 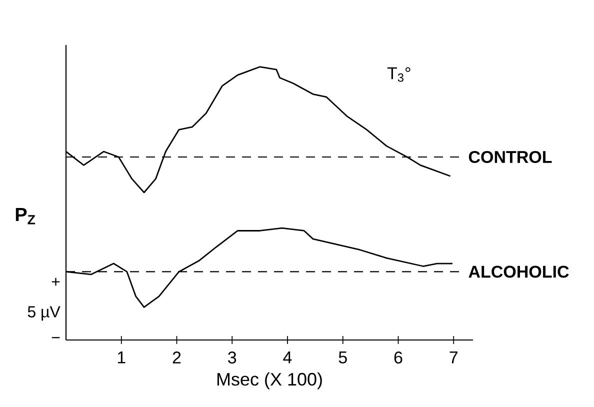 What do you see at coordinates (176, 358) in the screenshot?
I see `x-tick-label: 2` at bounding box center [176, 358].